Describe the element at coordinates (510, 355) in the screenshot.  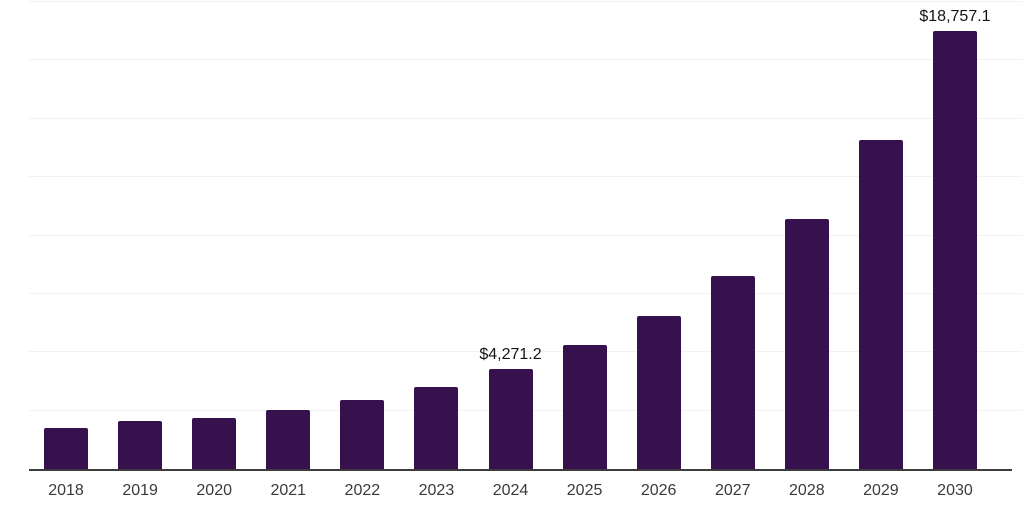
I see `bar-value-label-2024: $4,271.2` at that location.